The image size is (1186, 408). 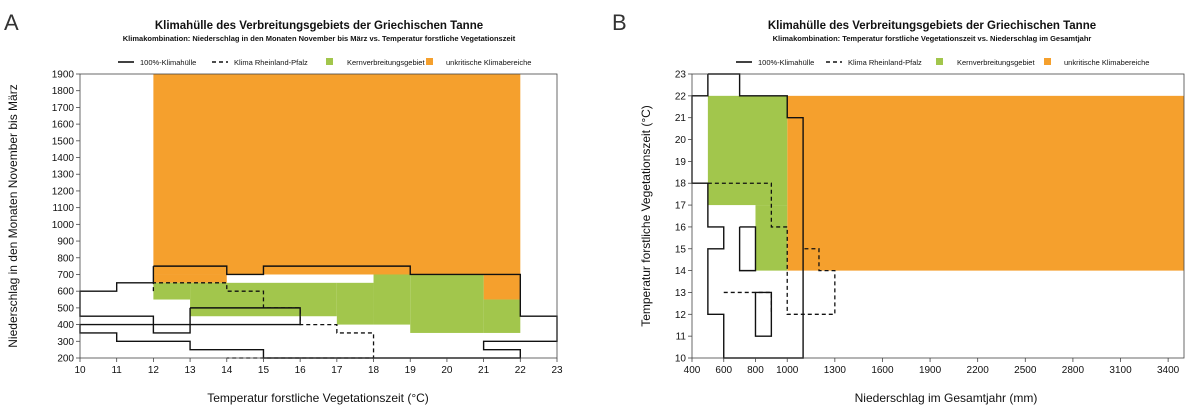 What do you see at coordinates (374, 370) in the screenshot?
I see `panel-a-x-tick-label: 18` at bounding box center [374, 370].